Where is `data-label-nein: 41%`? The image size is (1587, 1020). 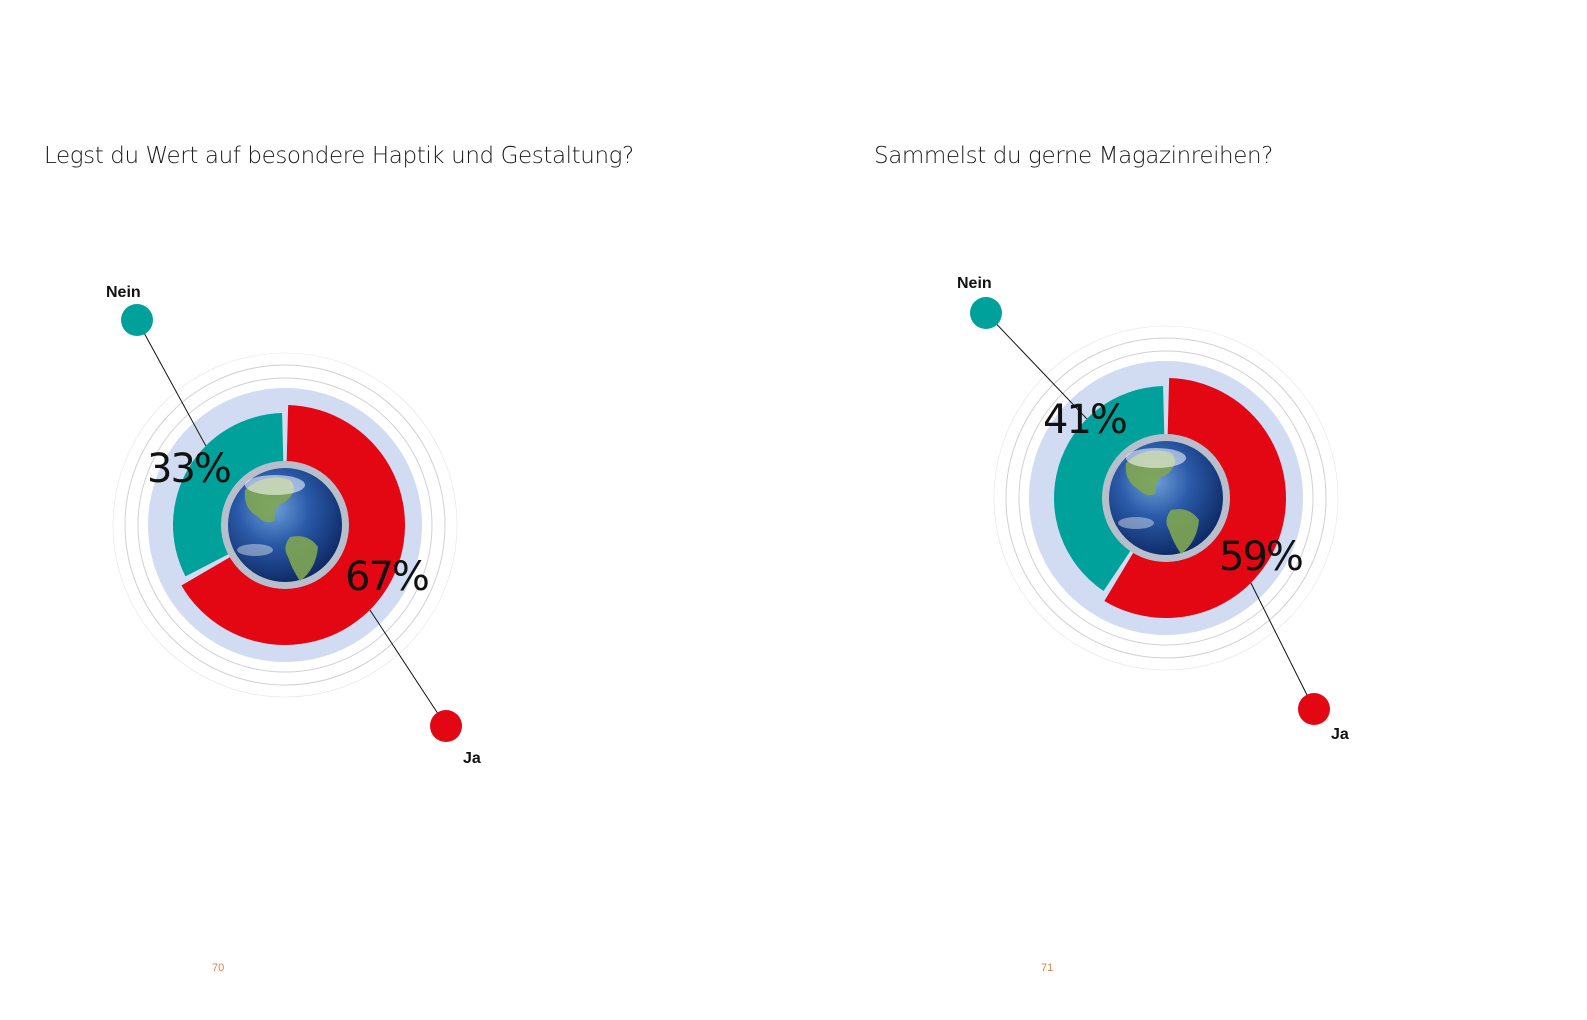
data-label-nein: 41% is located at coordinates (1084, 420).